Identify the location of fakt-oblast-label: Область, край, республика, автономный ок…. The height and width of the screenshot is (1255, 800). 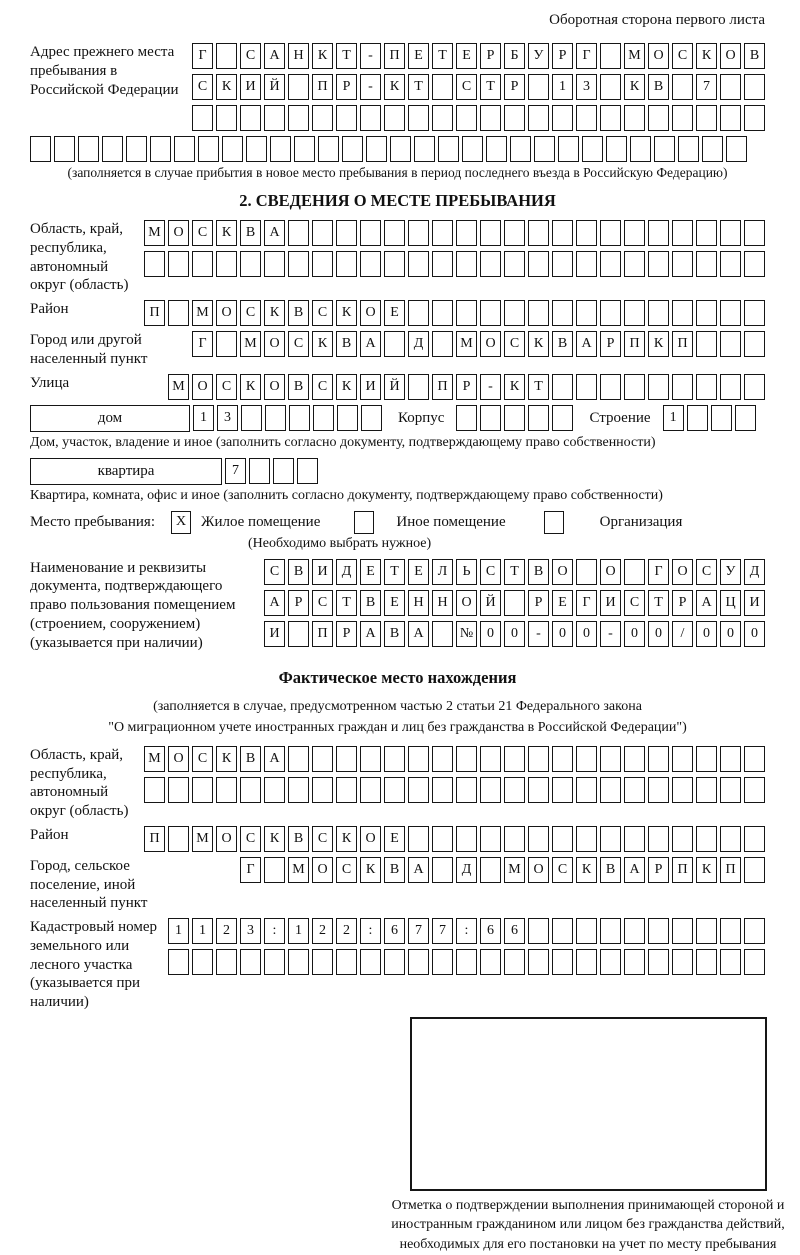
(79, 783).